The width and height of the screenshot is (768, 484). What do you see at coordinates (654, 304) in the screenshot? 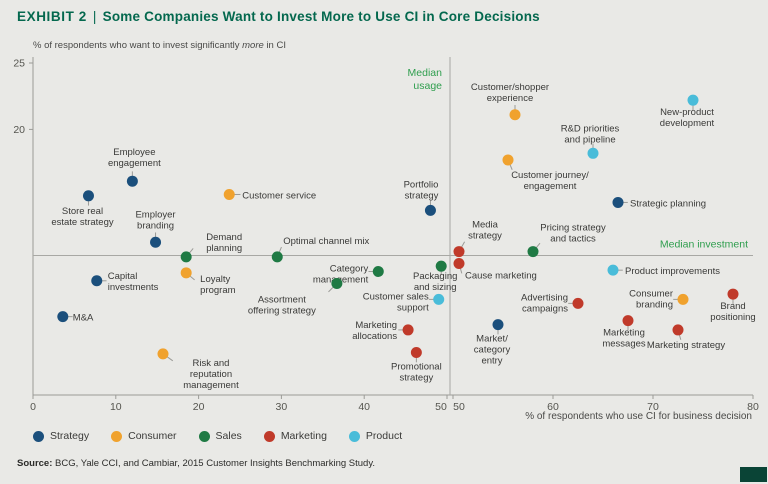
I see `point-label-consumer-branding: branding` at bounding box center [654, 304].